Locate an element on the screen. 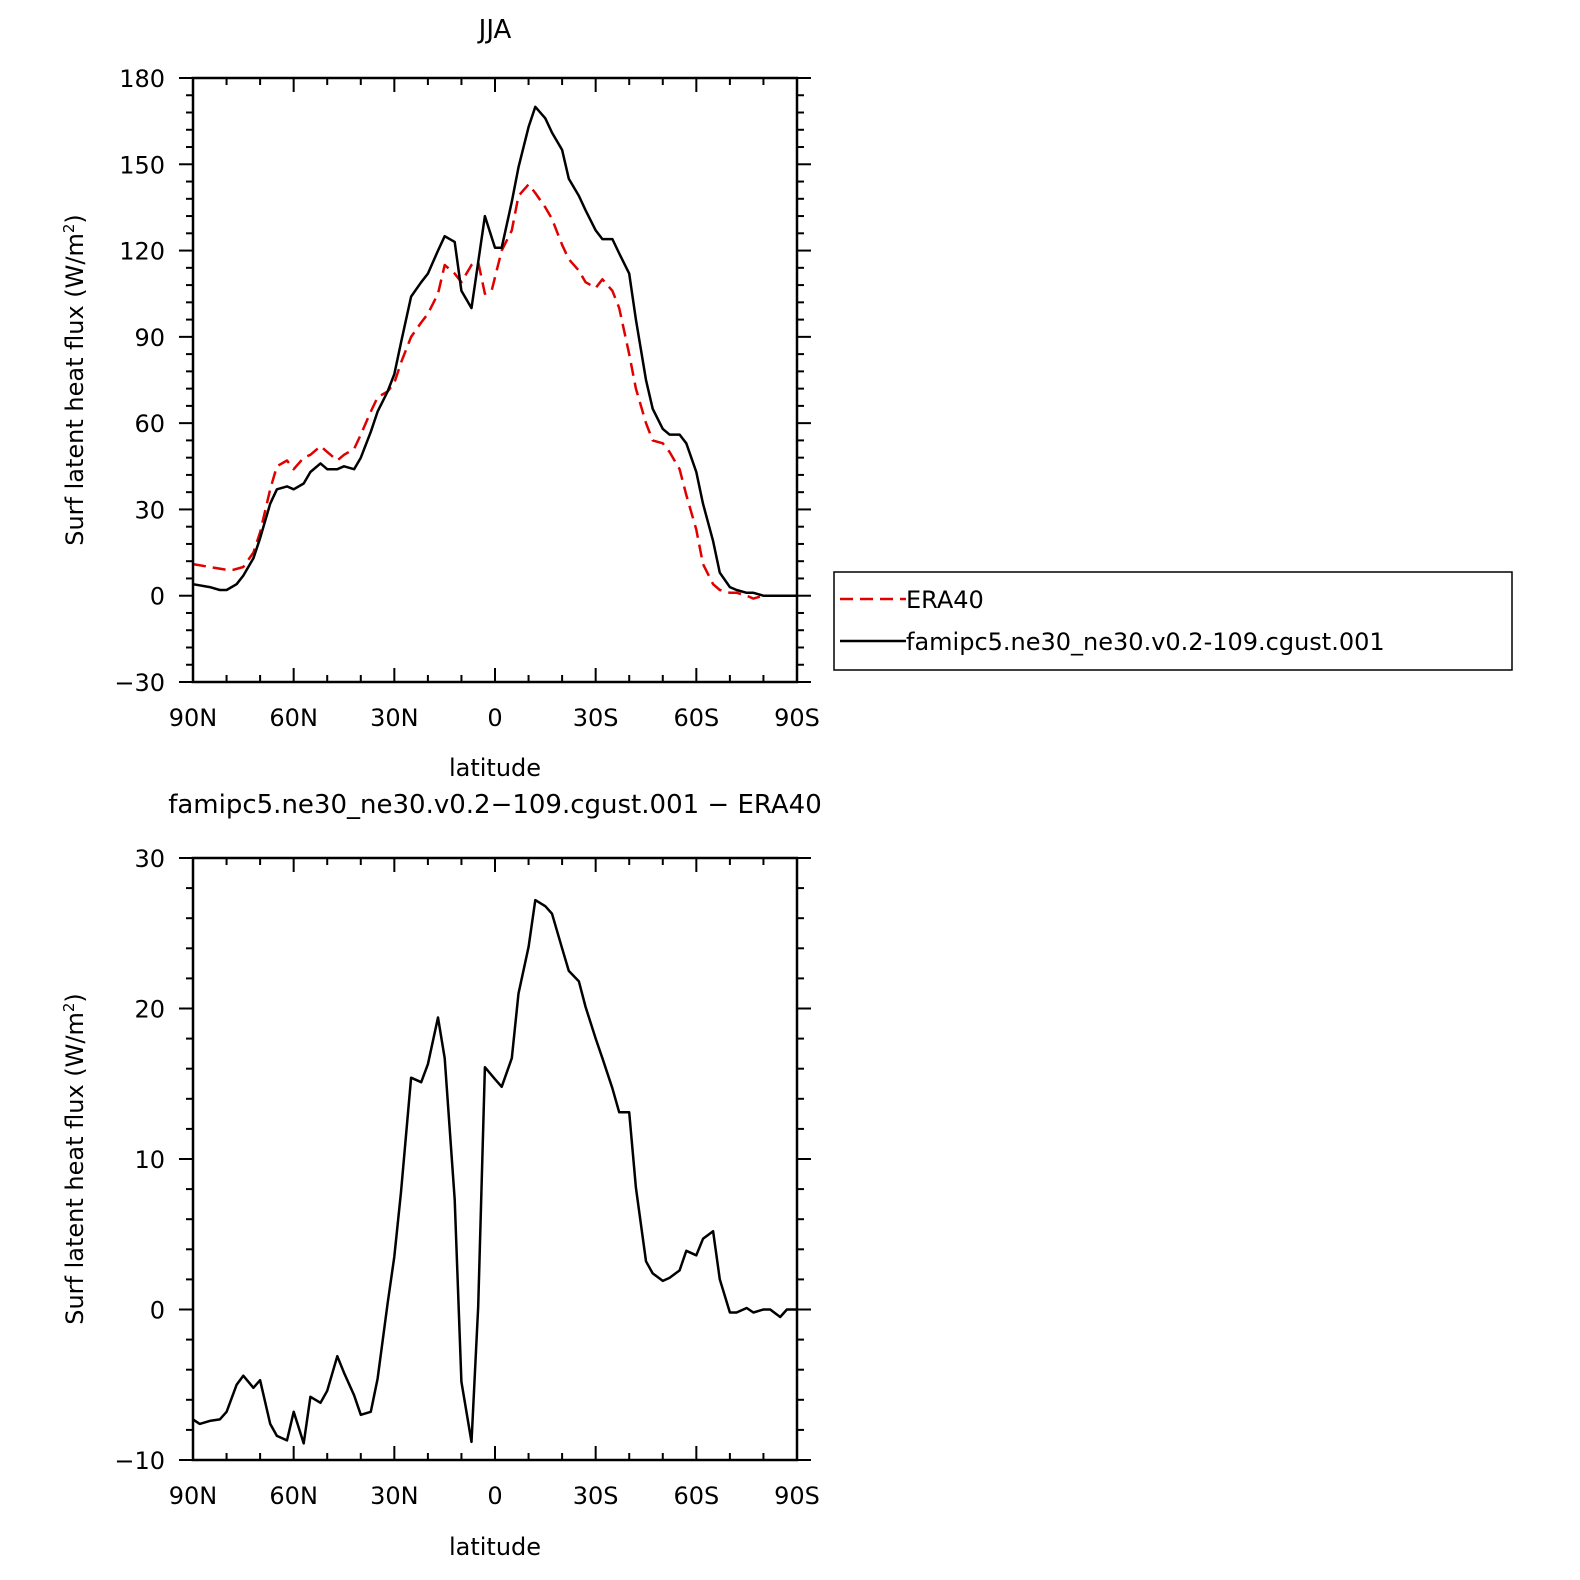 This screenshot has height=1580, width=1580. bottom-panel-frame is located at coordinates (495, 1159).